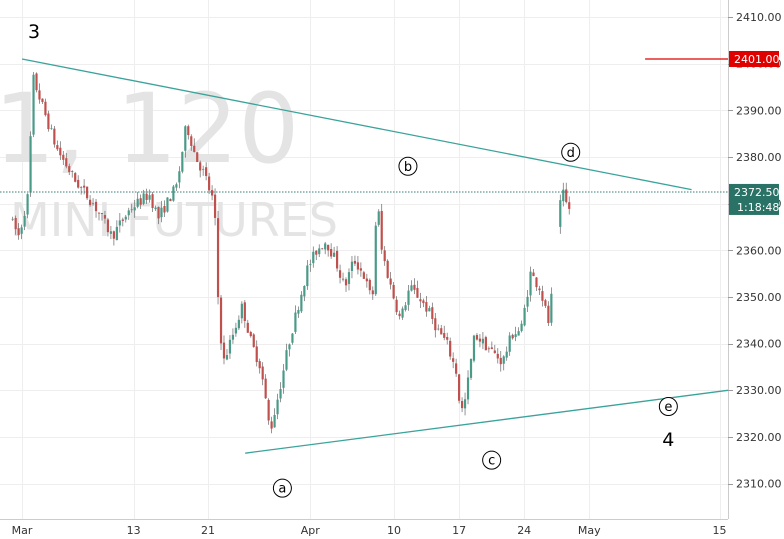  What do you see at coordinates (759, 110) in the screenshot?
I see `y-tick-label: 2390.00` at bounding box center [759, 110].